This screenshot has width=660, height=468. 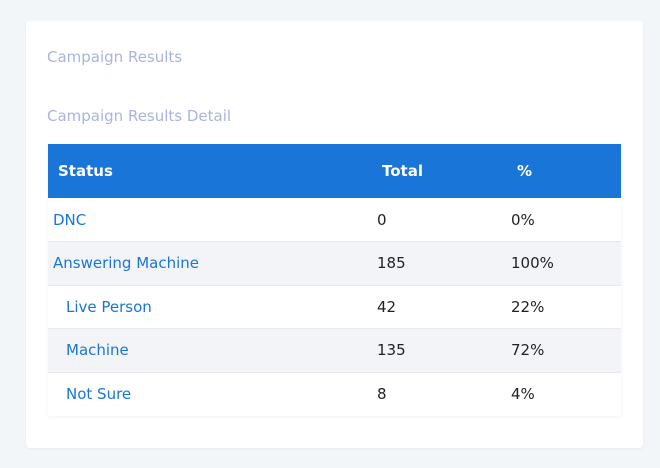 I want to click on table-row: Live Person 42 22%, so click(x=334, y=307).